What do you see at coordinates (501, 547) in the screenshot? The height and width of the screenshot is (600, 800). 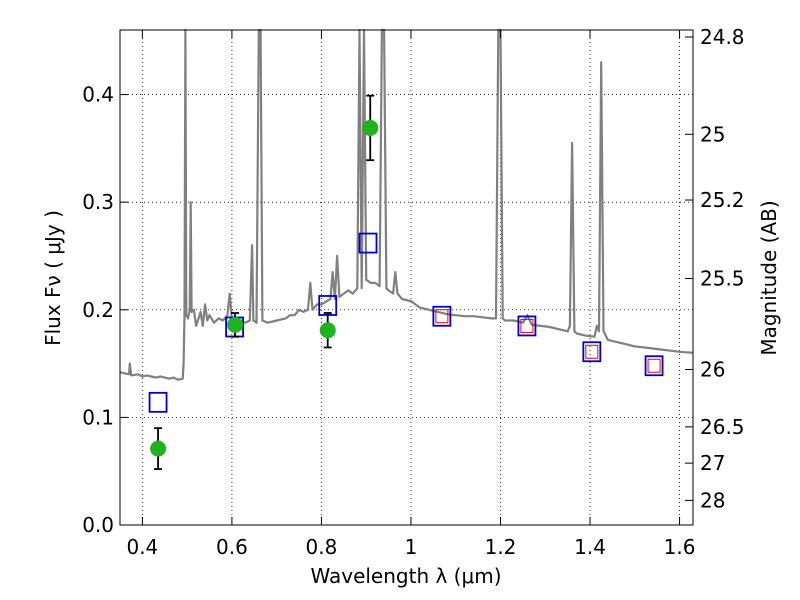 I see `x-tick-label: 1.2` at bounding box center [501, 547].